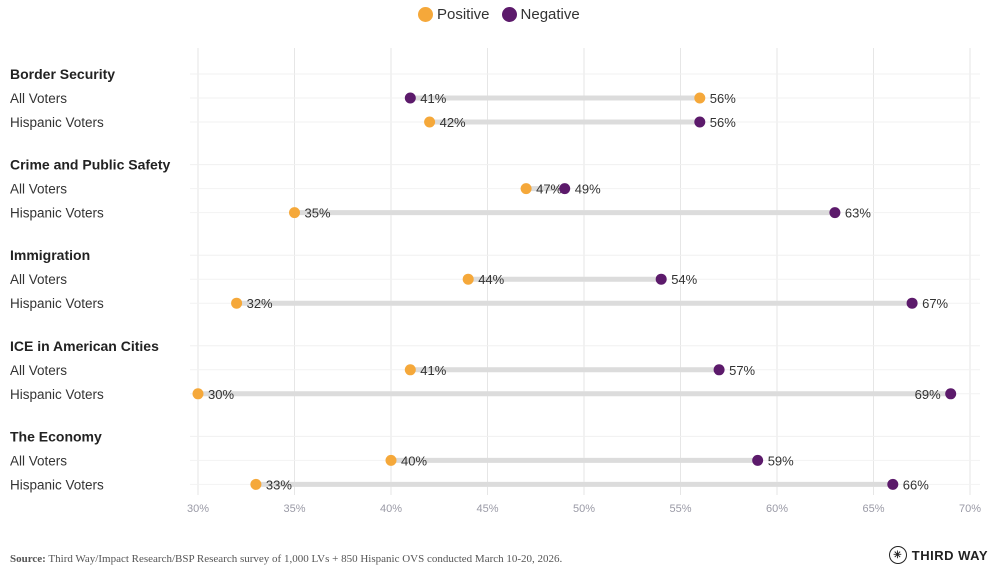  Describe the element at coordinates (318, 213) in the screenshot. I see `value-label-positive: 35%` at that location.